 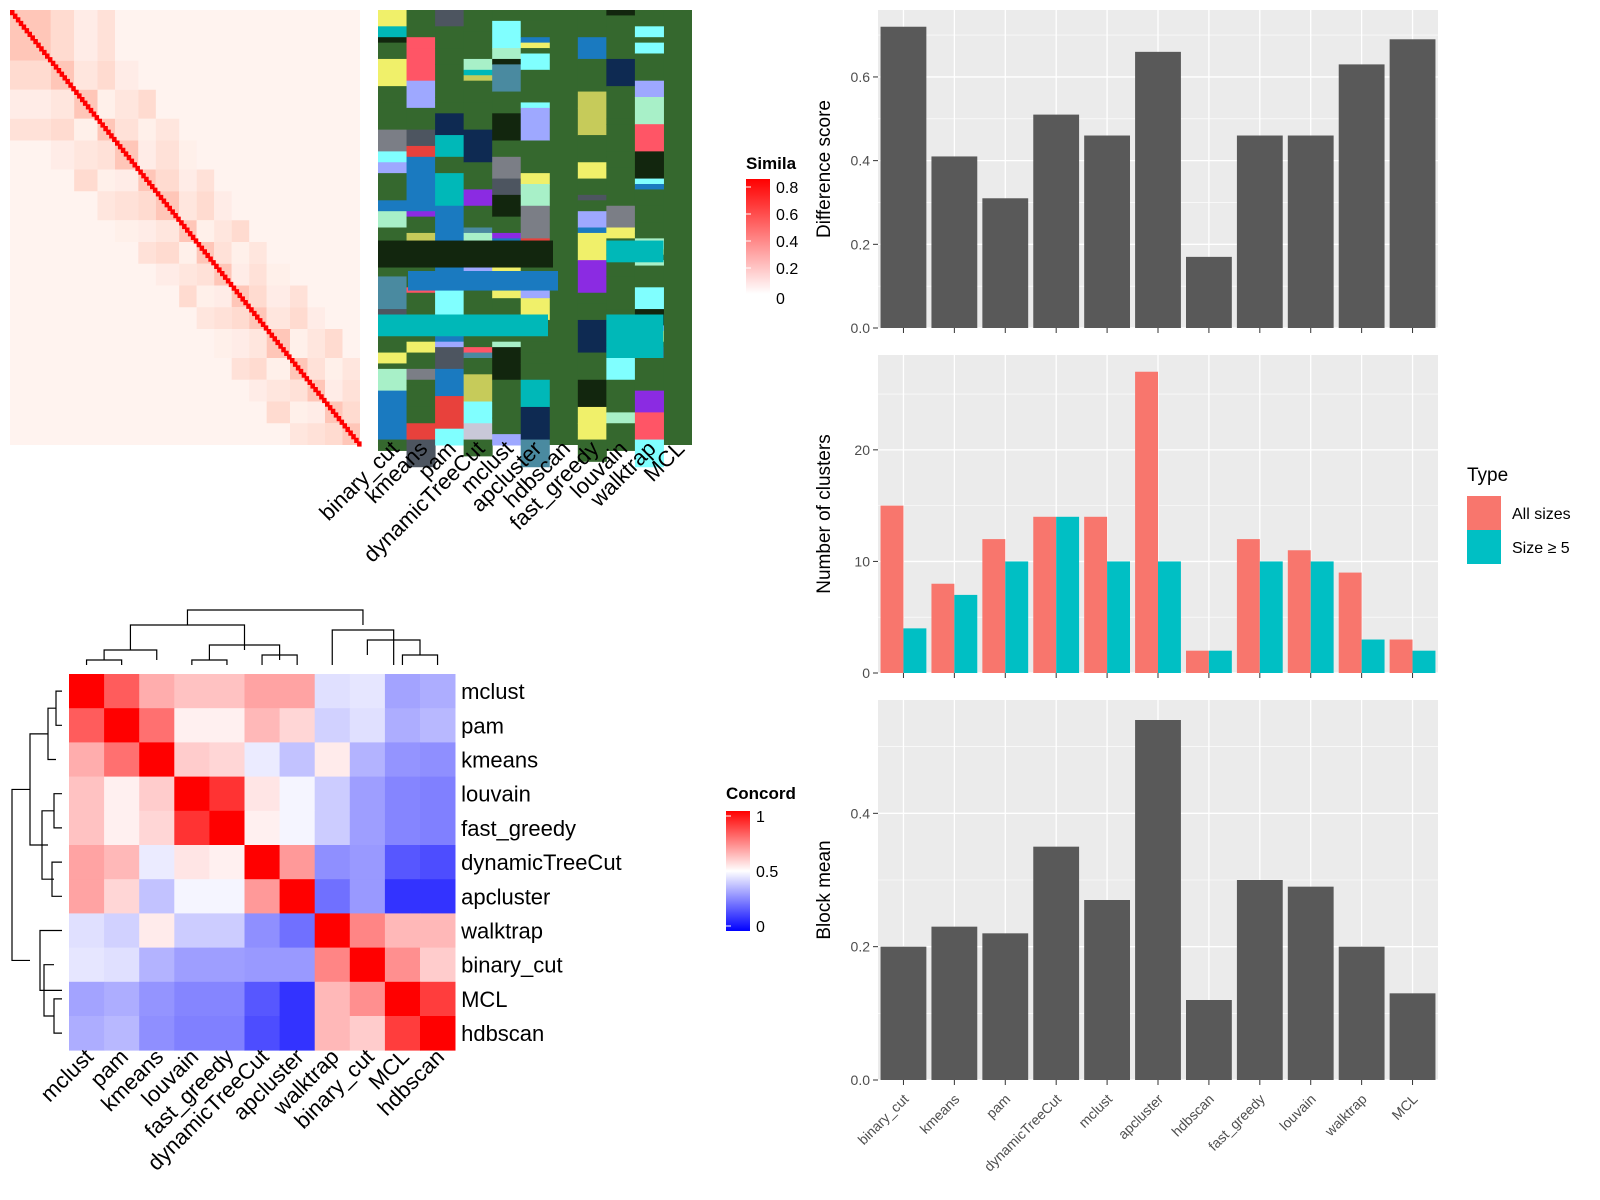 What do you see at coordinates (866, 673) in the screenshot?
I see `y-tick-label: 0` at bounding box center [866, 673].